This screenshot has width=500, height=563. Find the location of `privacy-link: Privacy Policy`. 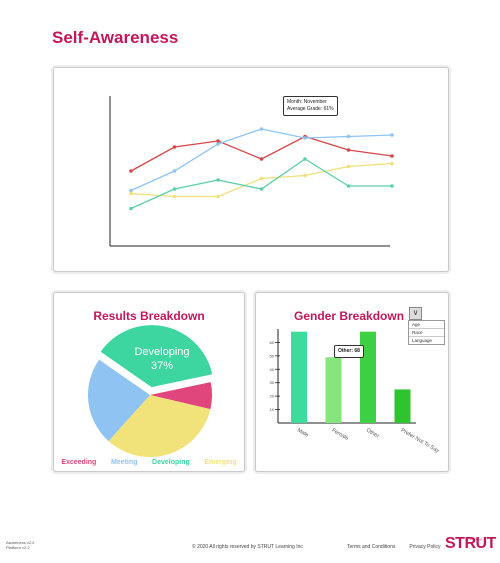

privacy-link: Privacy Policy is located at coordinates (425, 547).